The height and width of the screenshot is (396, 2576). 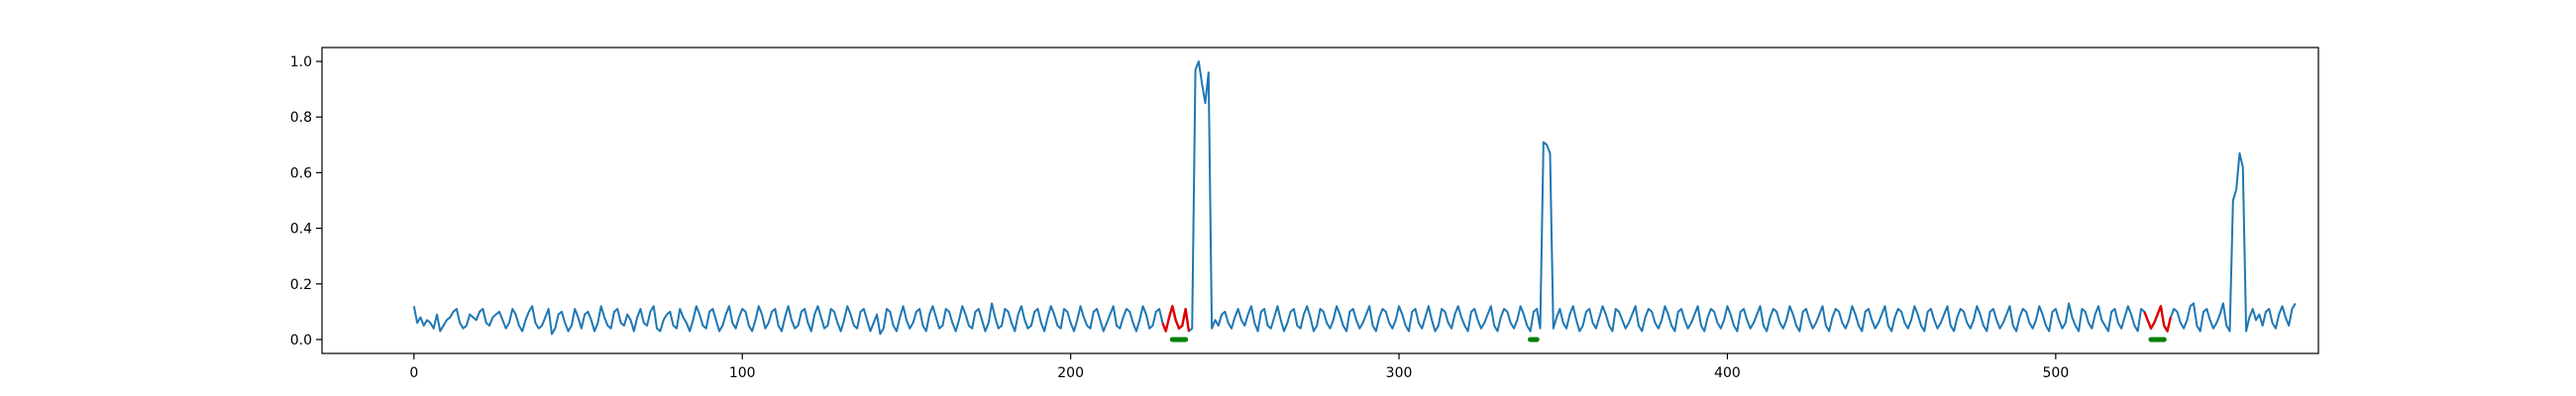 What do you see at coordinates (413, 373) in the screenshot?
I see `x-tick-label: 0` at bounding box center [413, 373].